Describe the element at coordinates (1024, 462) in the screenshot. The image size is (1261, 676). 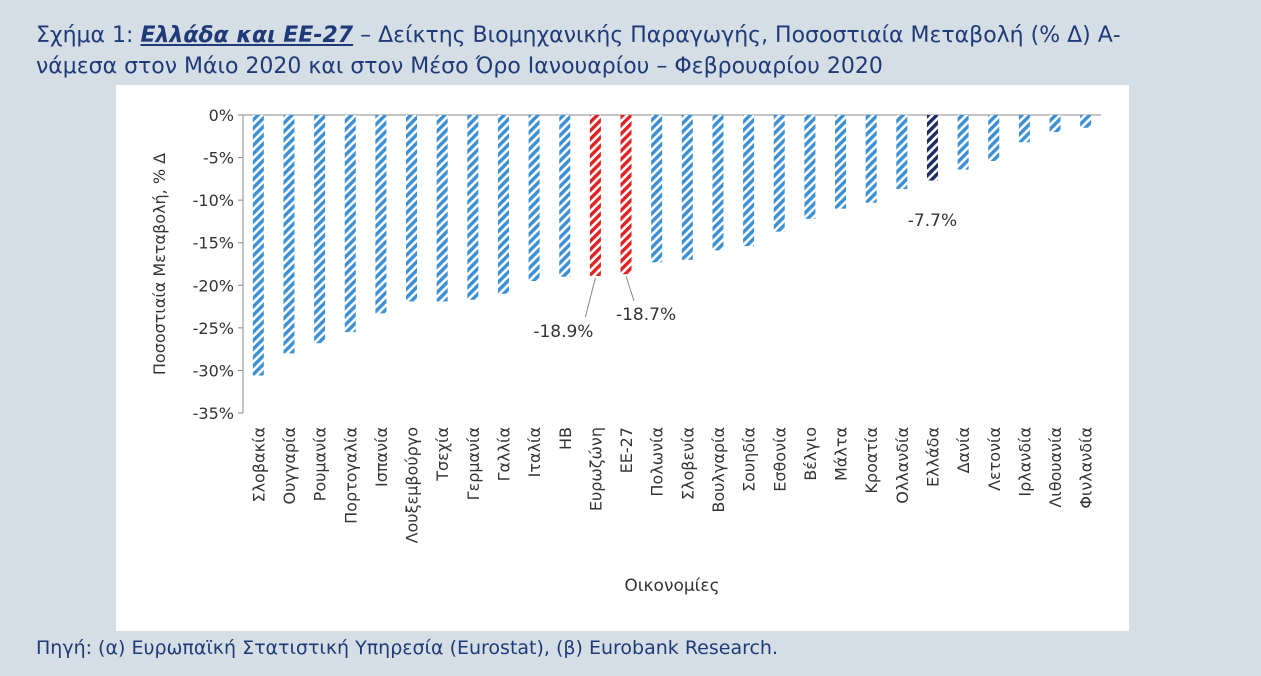
I see `x-tick-label: Ιρλανδία` at that location.